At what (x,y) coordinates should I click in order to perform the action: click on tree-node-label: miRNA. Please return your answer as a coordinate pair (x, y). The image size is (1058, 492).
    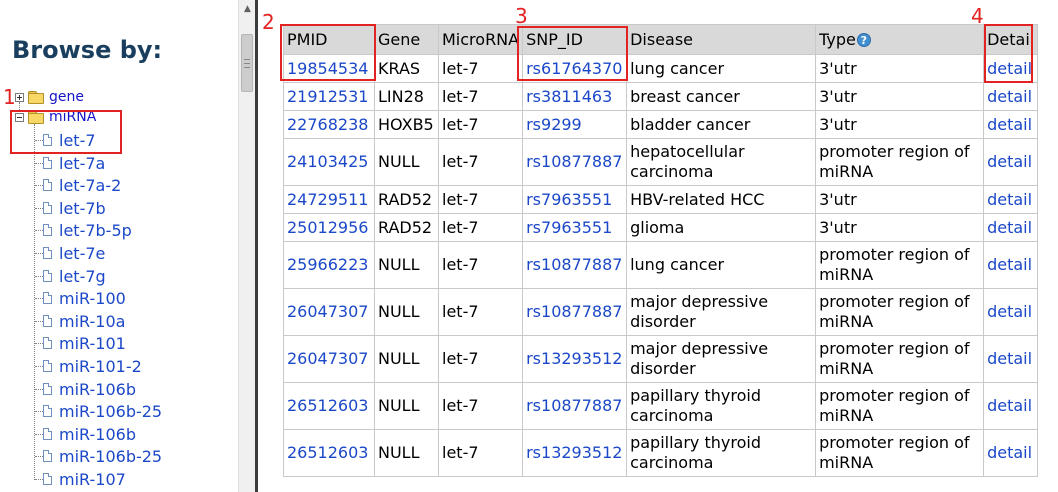
    Looking at the image, I should click on (73, 117).